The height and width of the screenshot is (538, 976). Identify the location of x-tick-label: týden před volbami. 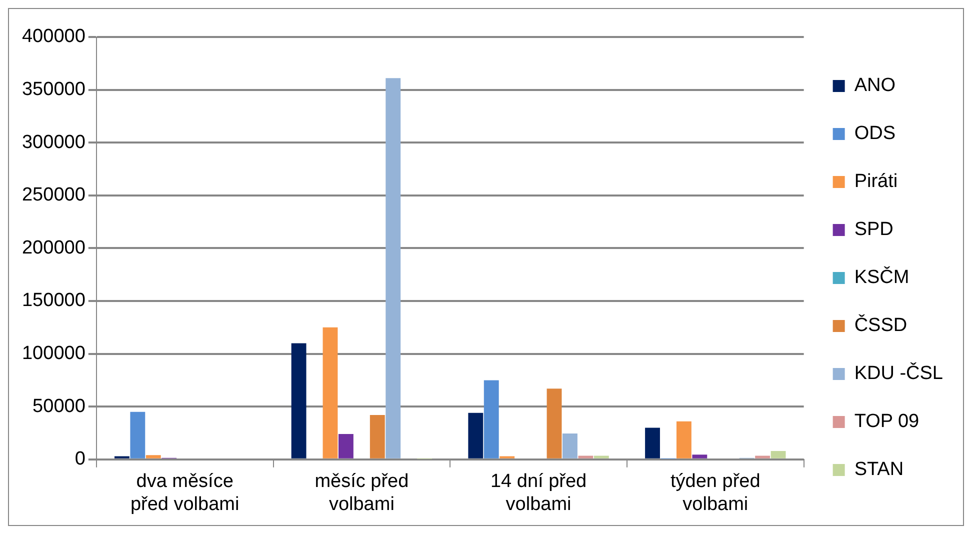
(715, 493).